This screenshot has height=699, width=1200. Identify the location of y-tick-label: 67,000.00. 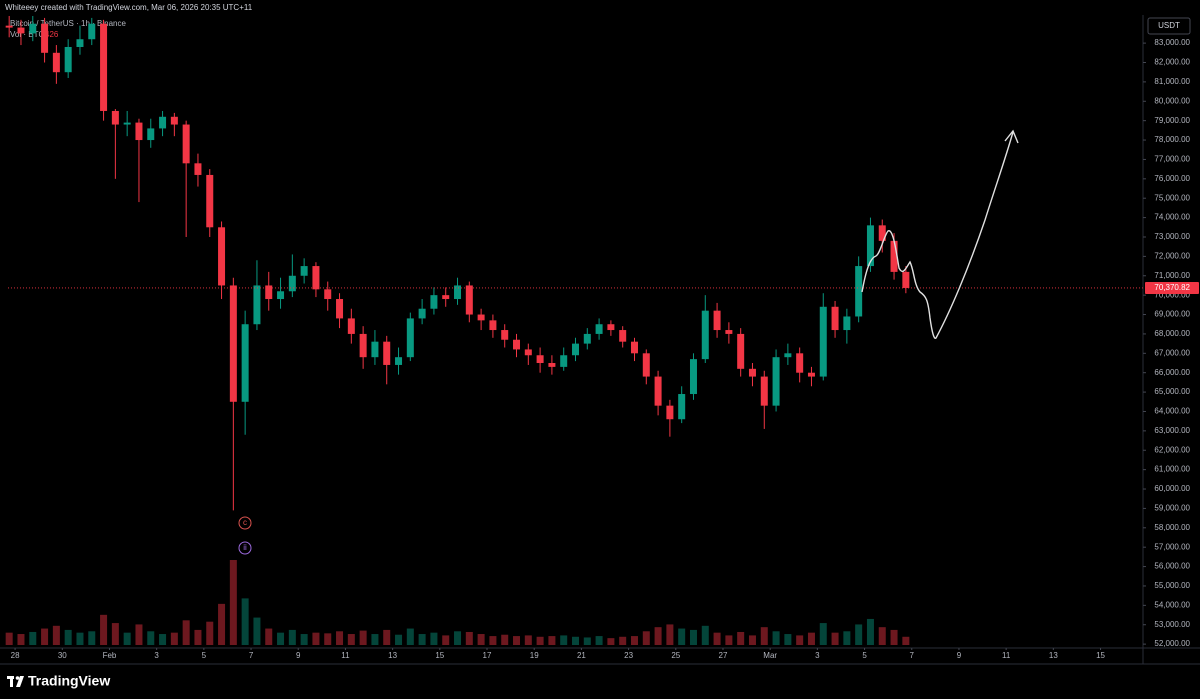
(1172, 352).